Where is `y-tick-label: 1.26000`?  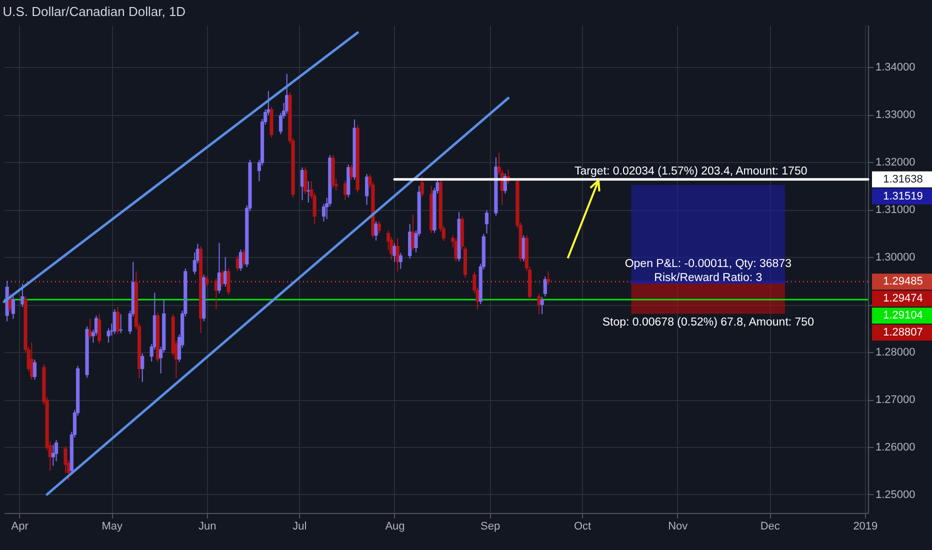
y-tick-label: 1.26000 is located at coordinates (896, 448).